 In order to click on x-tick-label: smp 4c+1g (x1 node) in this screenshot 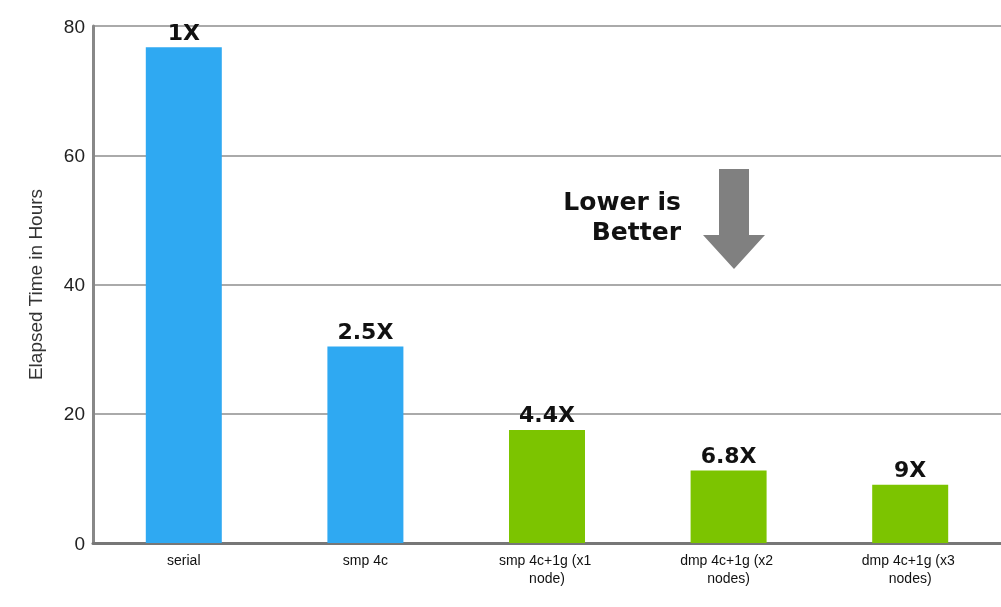, I will do `click(547, 569)`.